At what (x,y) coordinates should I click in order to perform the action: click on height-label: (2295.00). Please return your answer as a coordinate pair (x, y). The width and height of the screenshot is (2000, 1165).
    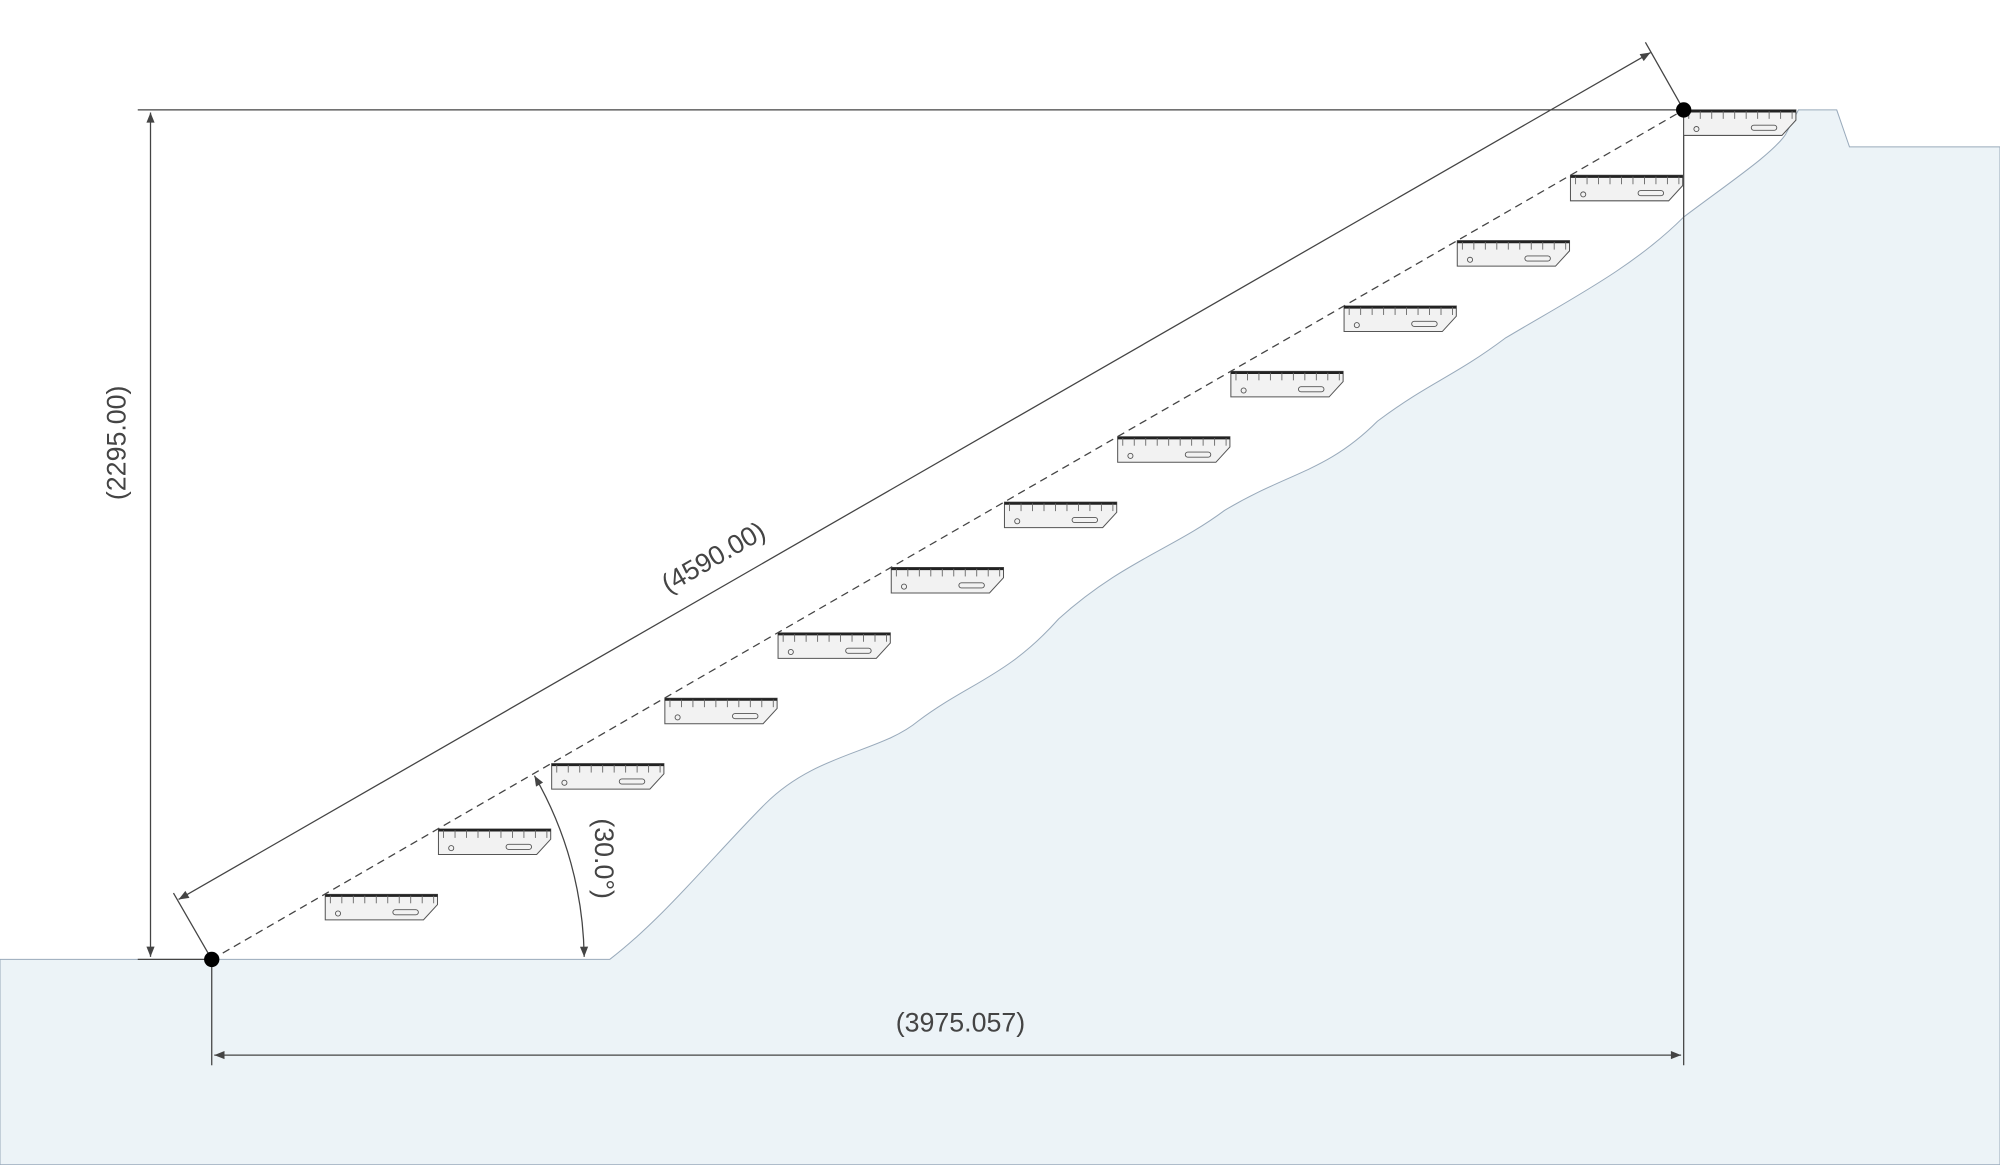
    Looking at the image, I should click on (117, 443).